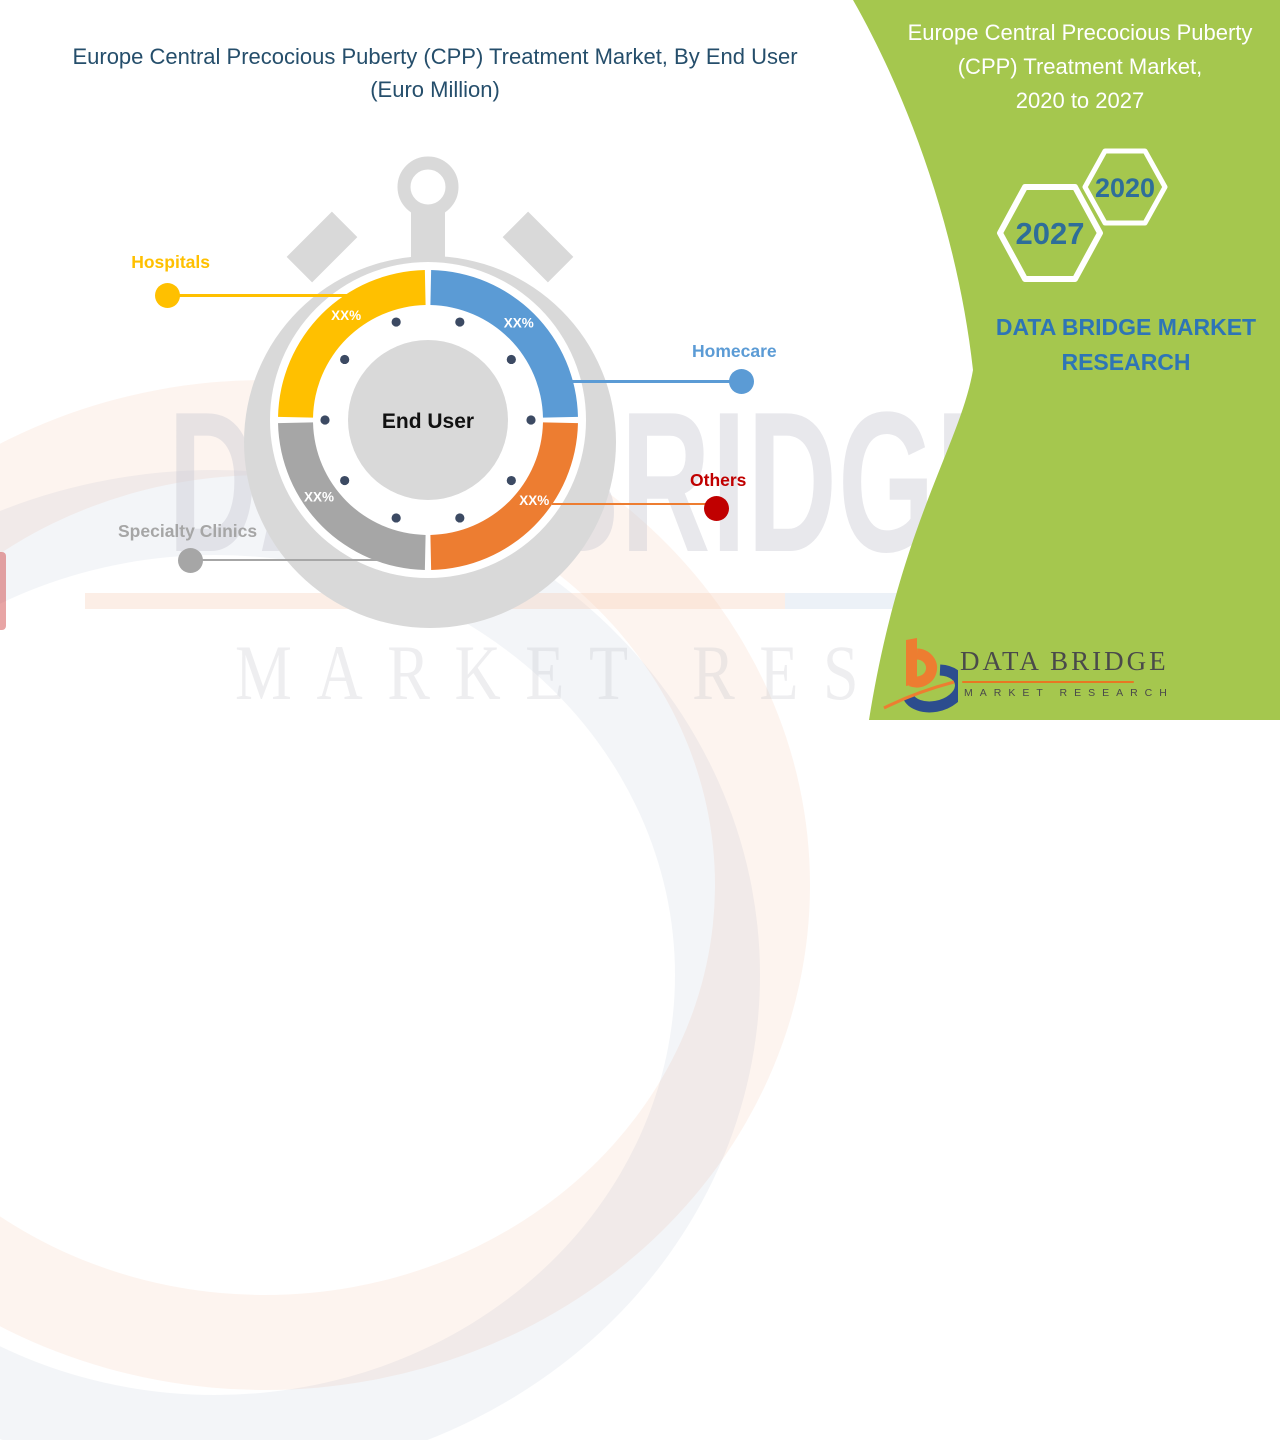 The image size is (1280, 1440). I want to click on donut-segment-hospitals, so click(352, 344).